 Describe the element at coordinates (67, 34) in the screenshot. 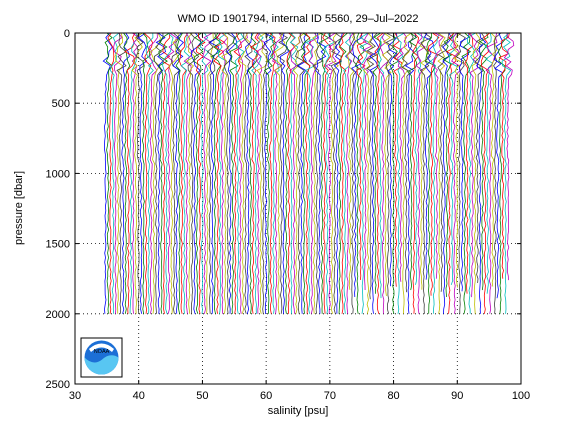

I see `y-tick-label: 0` at that location.